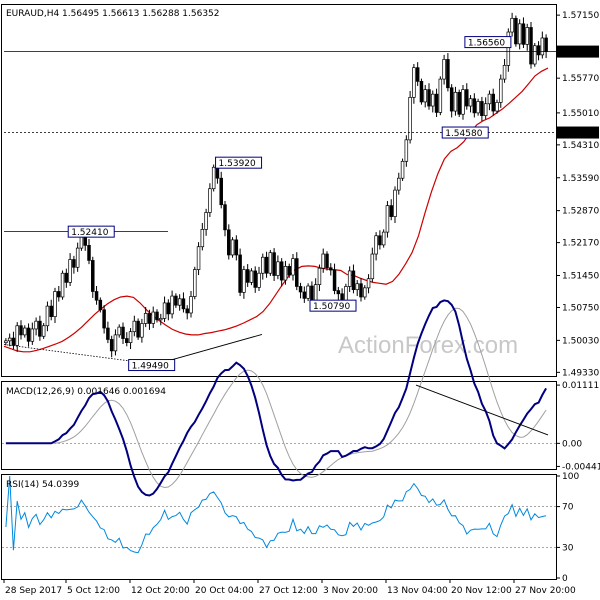 The width and height of the screenshot is (600, 600). I want to click on price-annotation: 1.56560, so click(488, 42).